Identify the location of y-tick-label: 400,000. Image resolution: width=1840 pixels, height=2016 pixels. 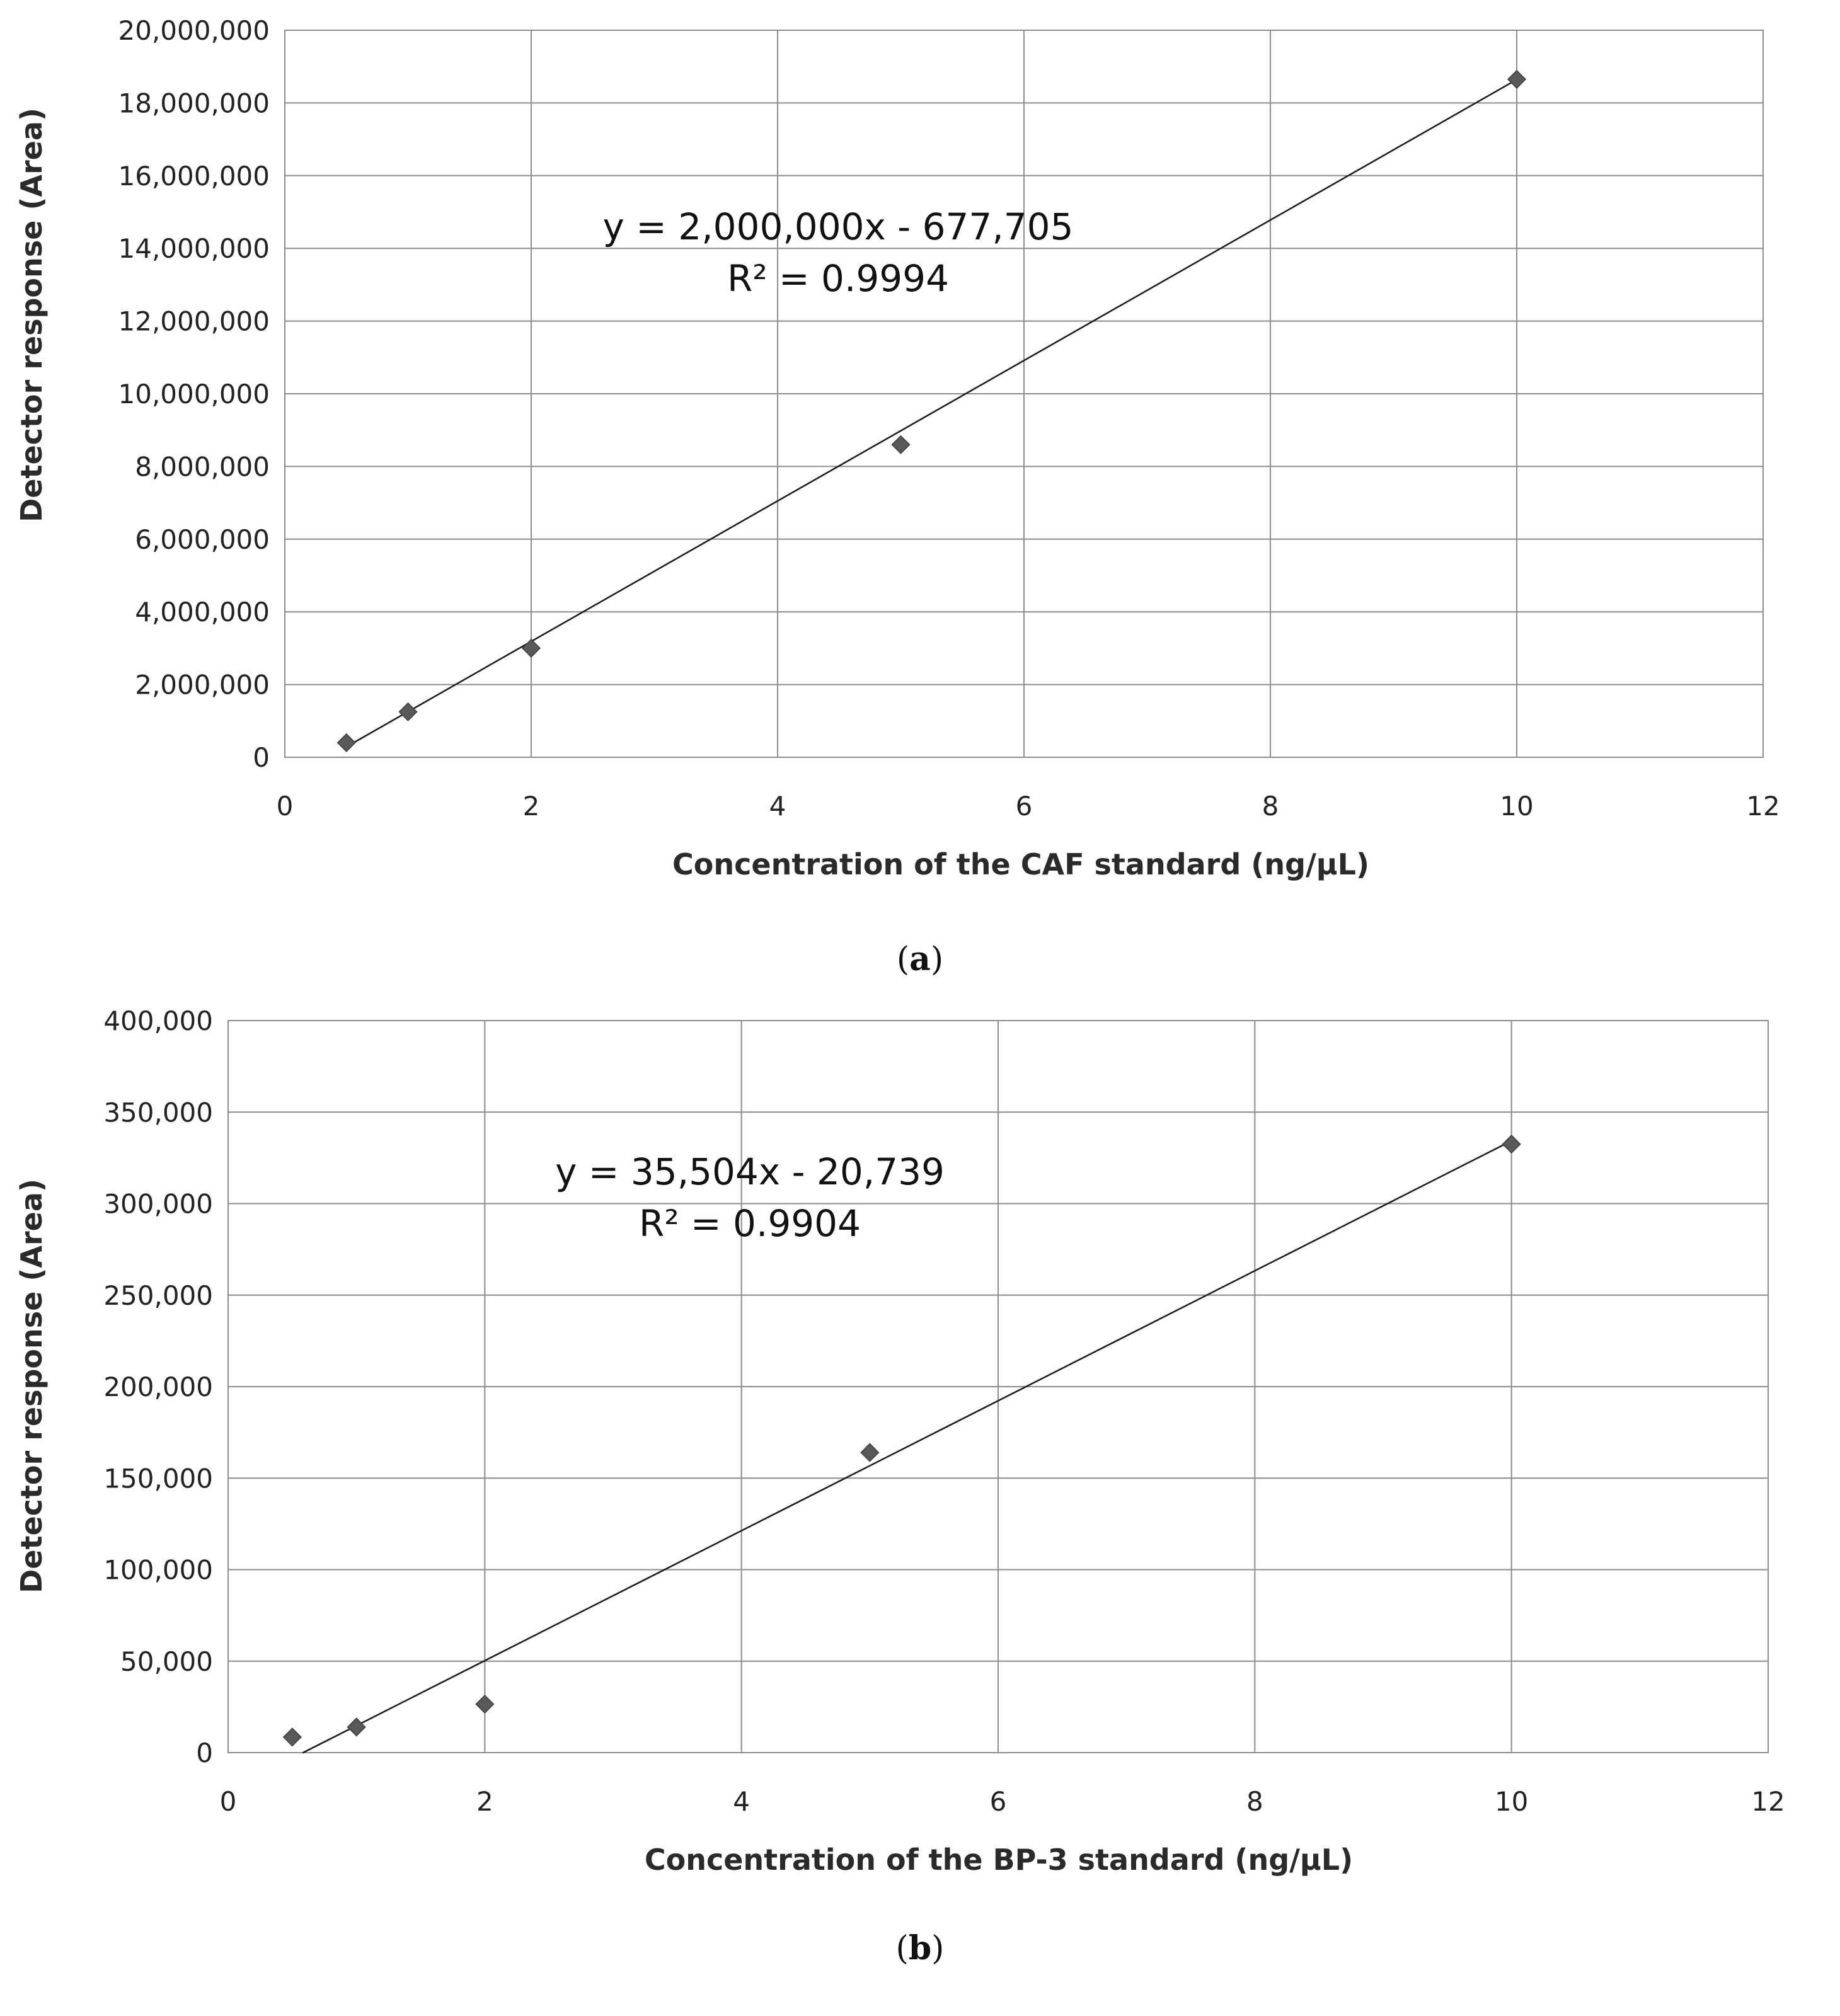
(158, 1020).